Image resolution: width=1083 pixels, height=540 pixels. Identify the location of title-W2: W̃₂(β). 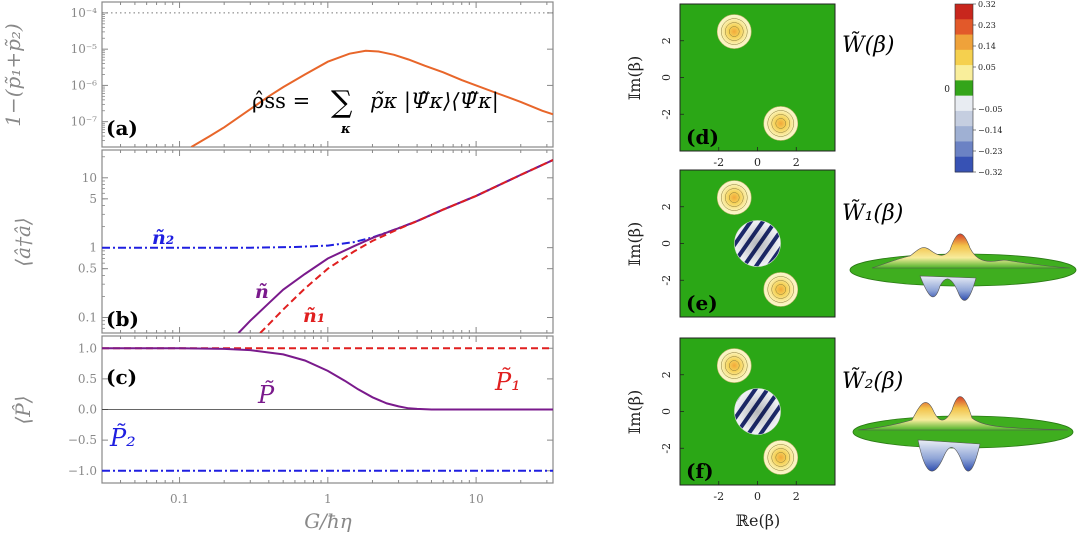
(872, 381).